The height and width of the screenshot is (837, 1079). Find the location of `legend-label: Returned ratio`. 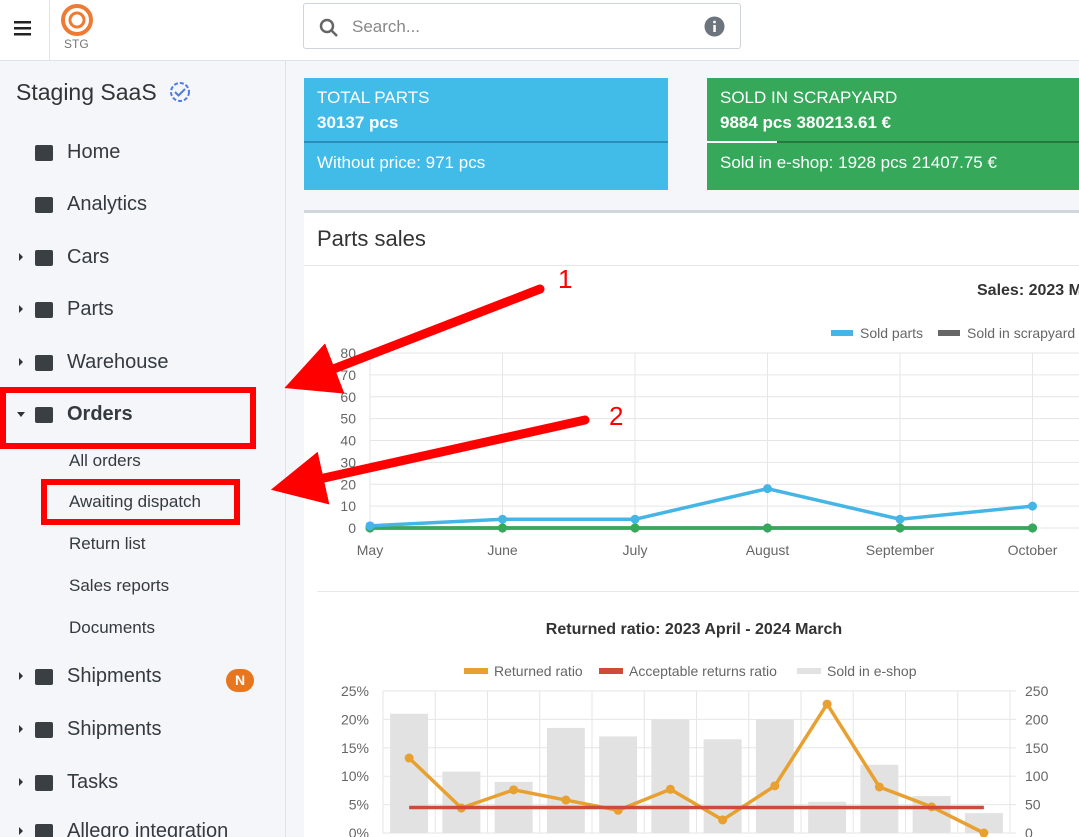

legend-label: Returned ratio is located at coordinates (538, 671).